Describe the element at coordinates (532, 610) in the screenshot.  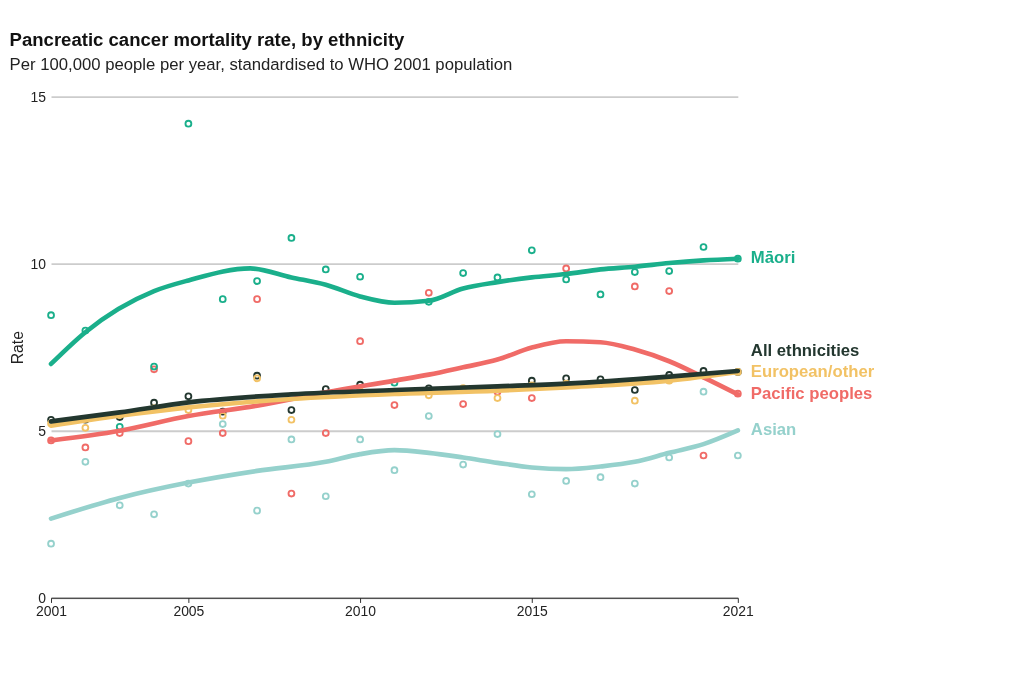
I see `x-tick-label: 2015` at that location.